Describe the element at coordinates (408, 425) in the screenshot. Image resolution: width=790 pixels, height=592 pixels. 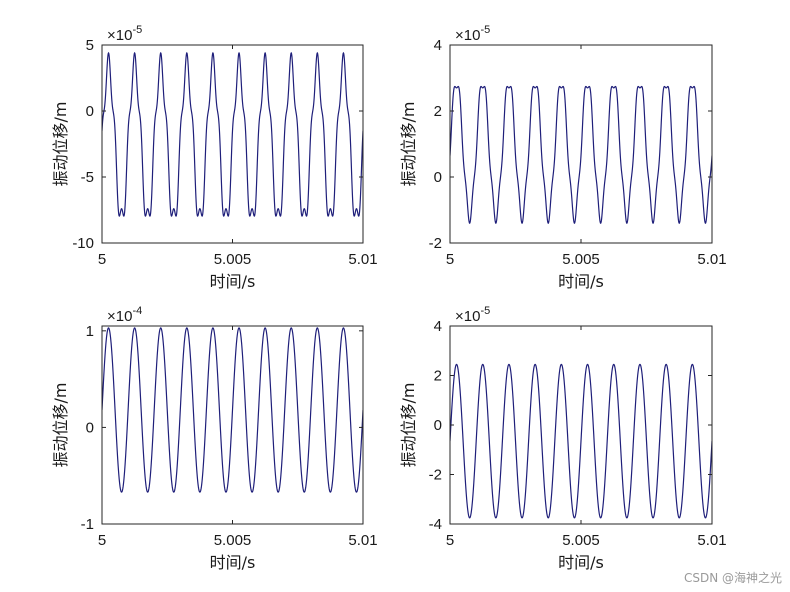
I see `y-axis-label-4: 振动位移/m` at that location.